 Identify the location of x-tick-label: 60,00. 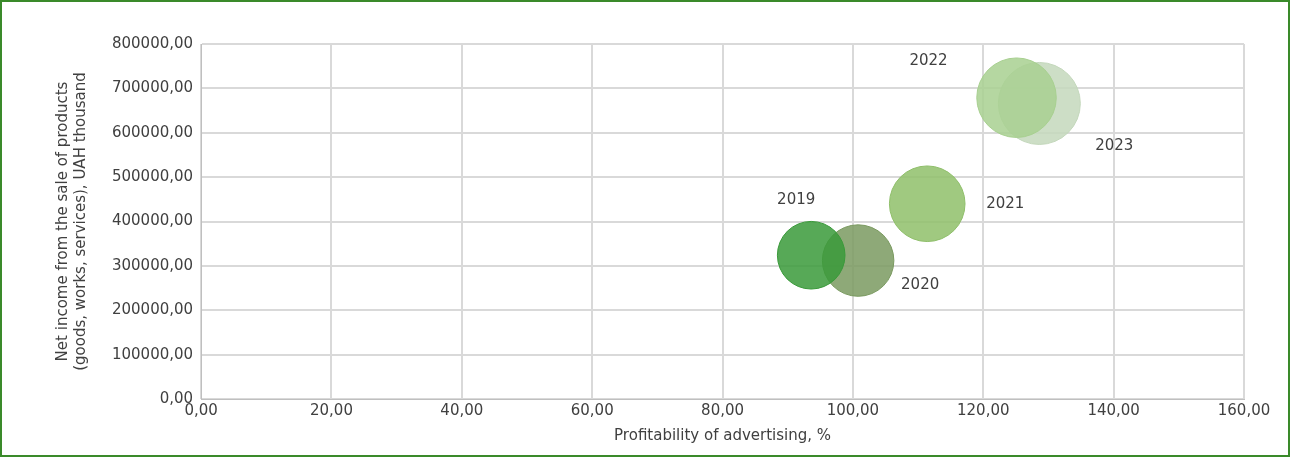
(592, 409).